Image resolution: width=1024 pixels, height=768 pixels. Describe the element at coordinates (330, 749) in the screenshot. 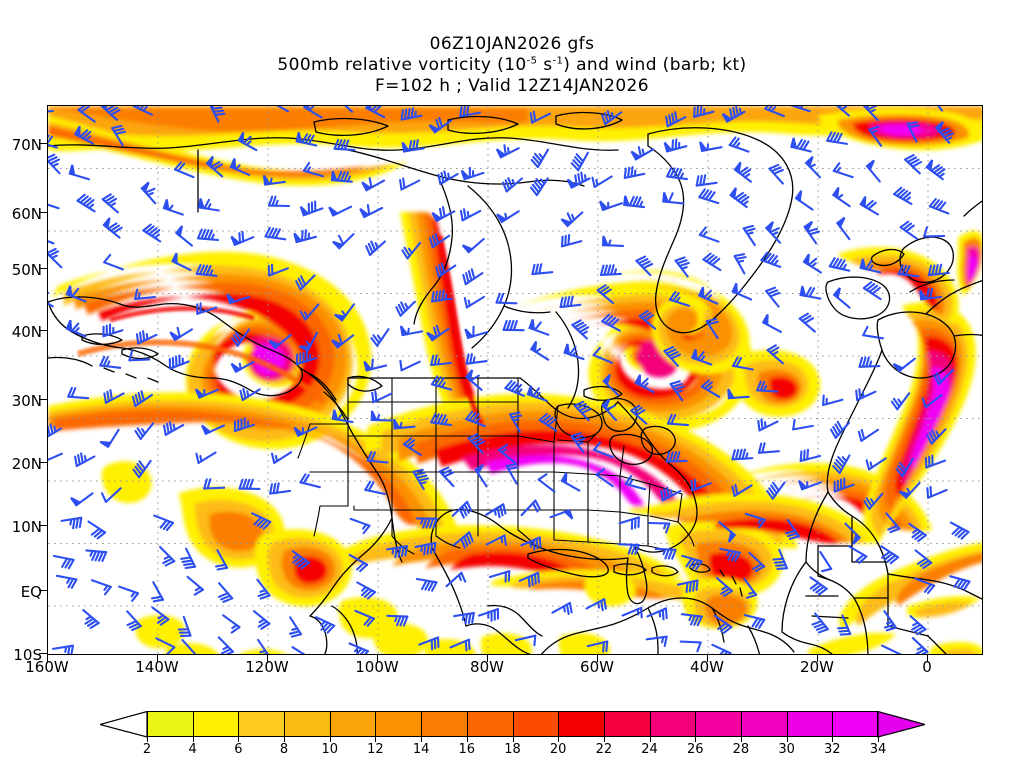

I see `colorbar-tick-label: 10` at that location.